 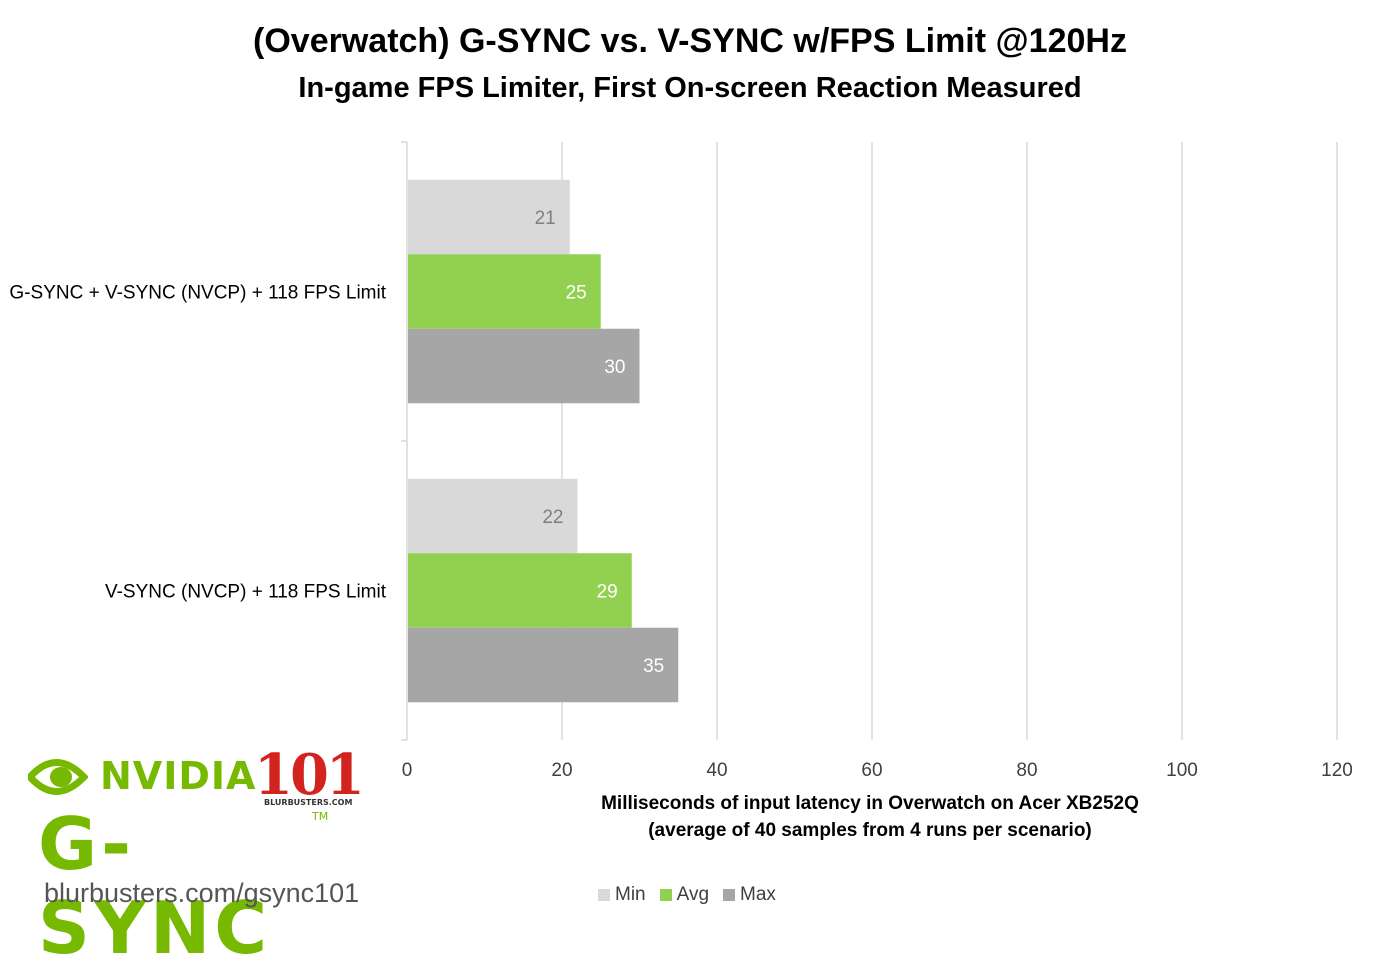 I want to click on data-label: 22, so click(x=552, y=517).